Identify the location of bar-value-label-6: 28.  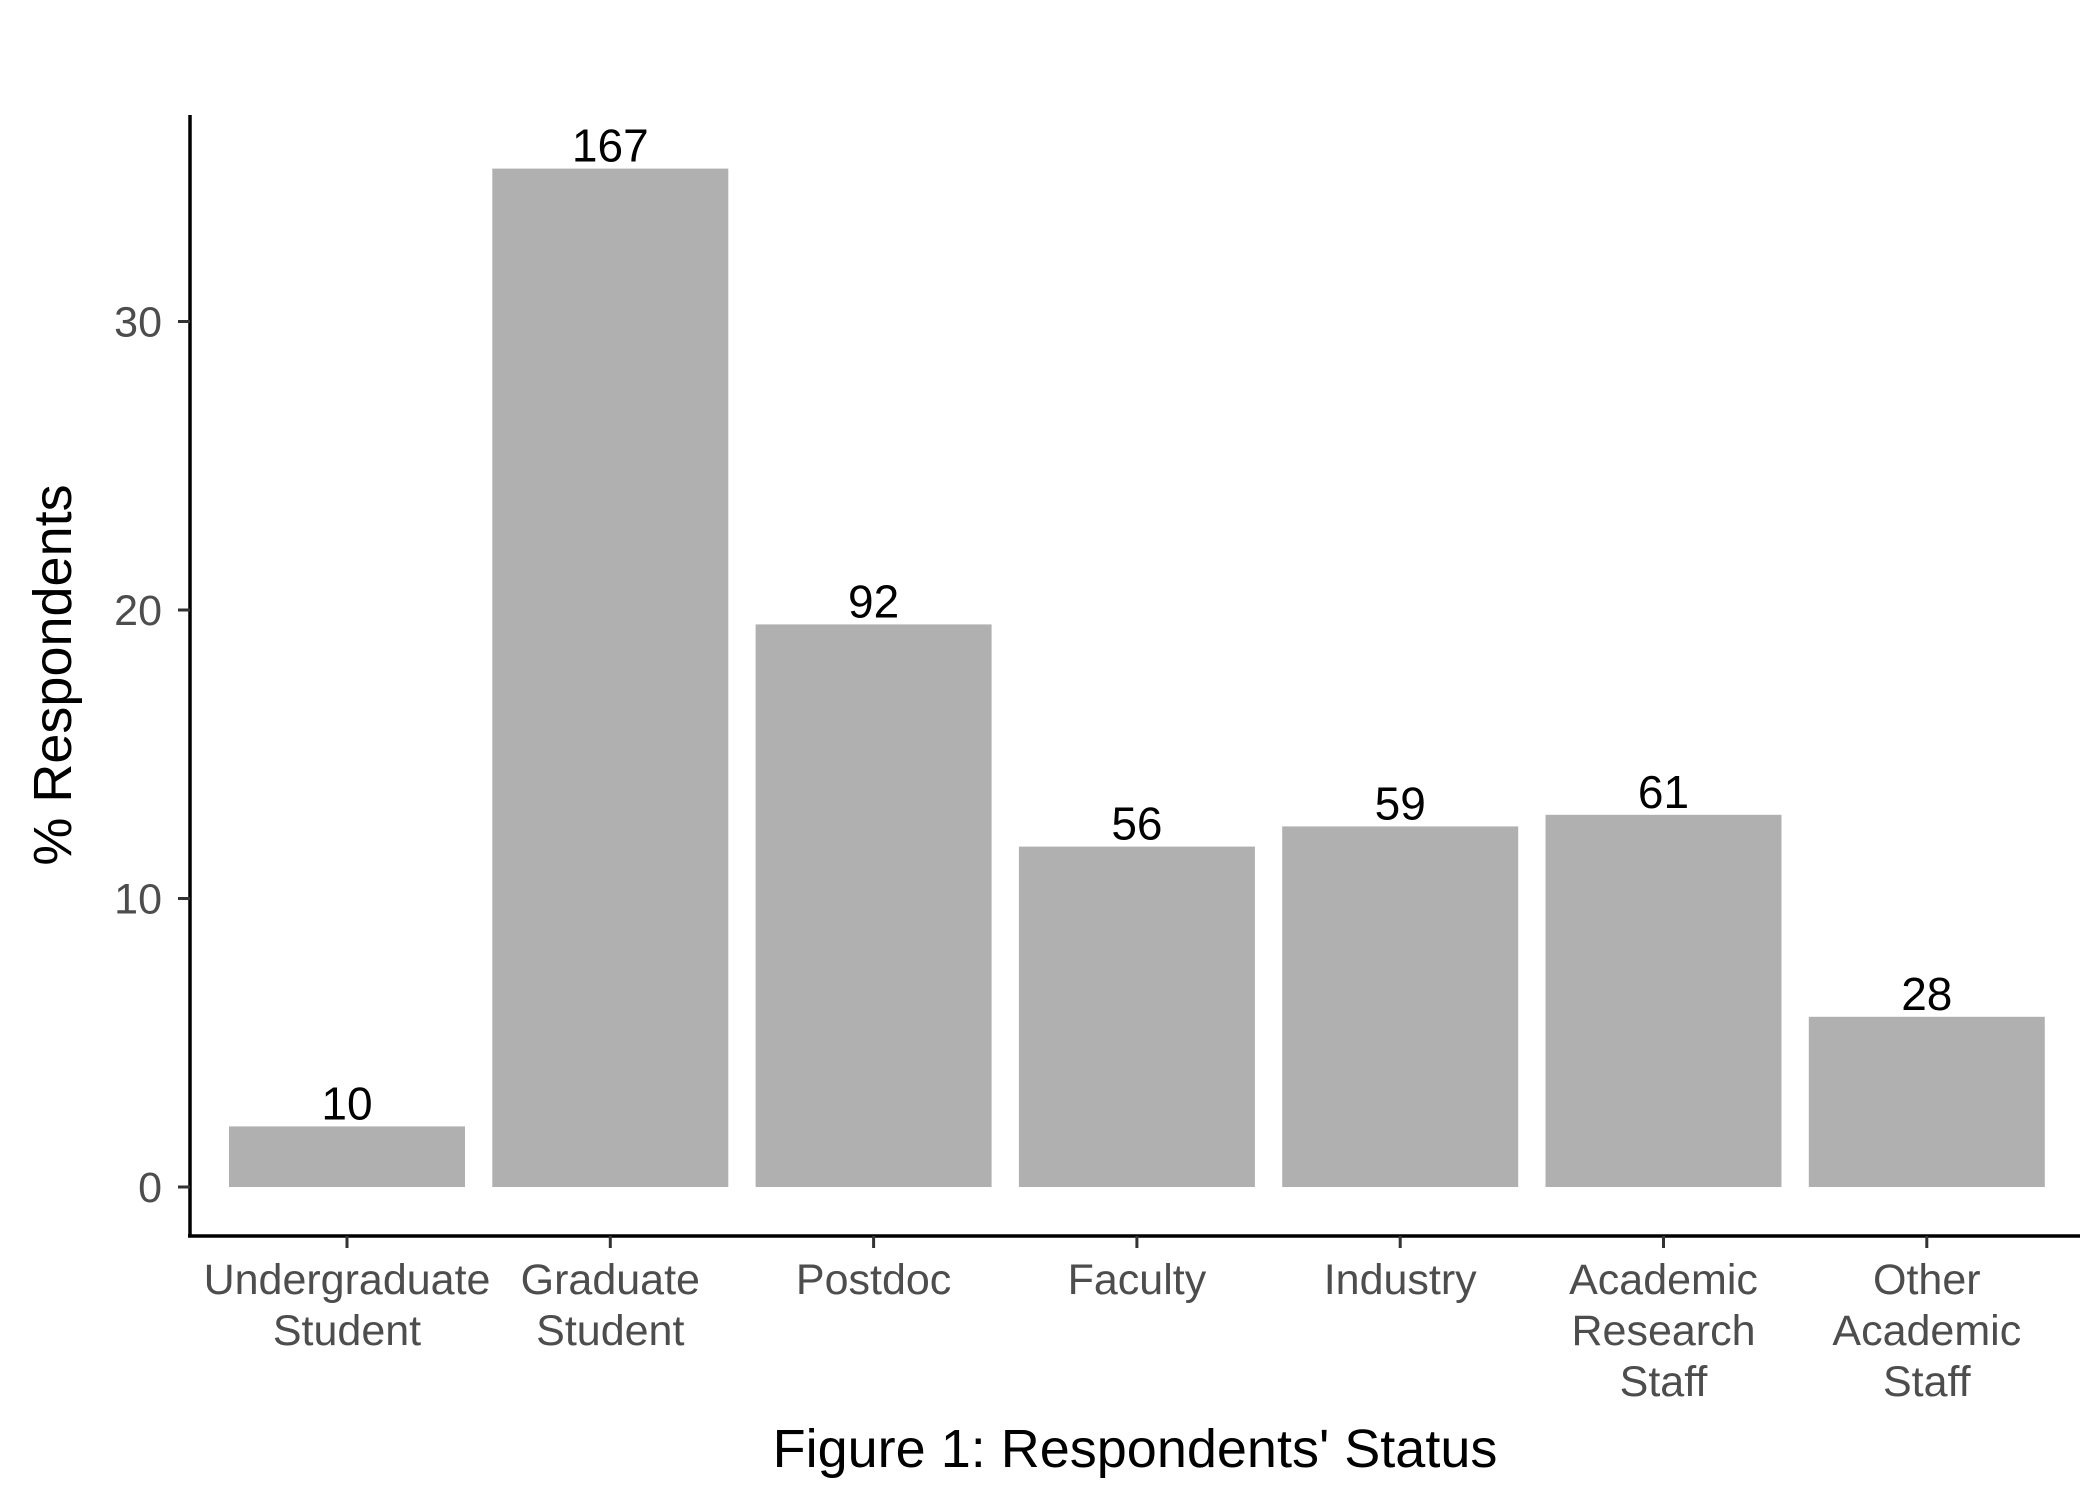
(1926, 994).